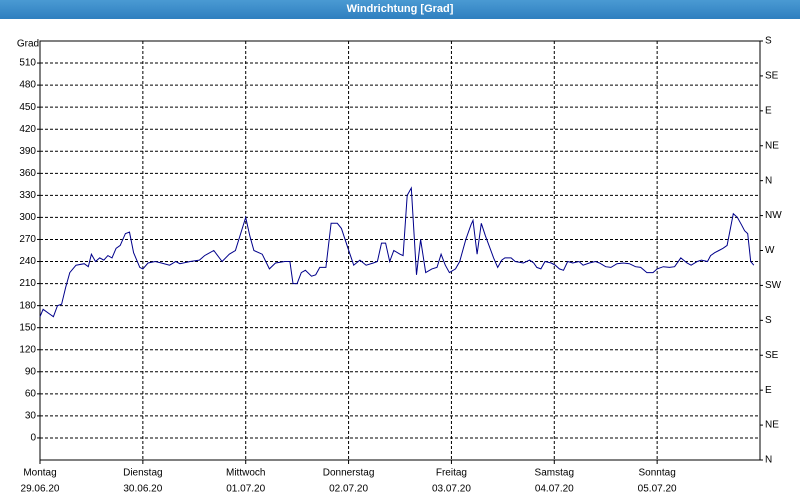 This screenshot has width=800, height=500. What do you see at coordinates (27, 239) in the screenshot?
I see `y-tick-label: 270` at bounding box center [27, 239].